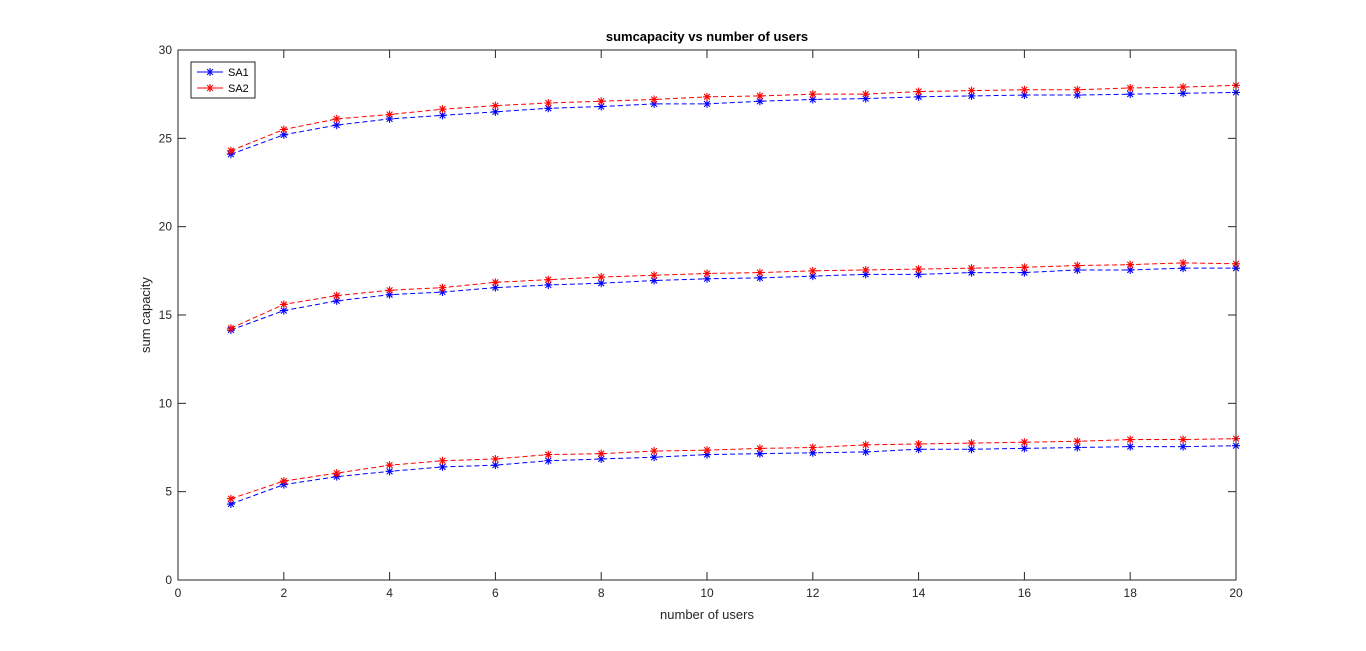 The width and height of the screenshot is (1366, 651). I want to click on legend-label-sa2: SA2, so click(238, 89).